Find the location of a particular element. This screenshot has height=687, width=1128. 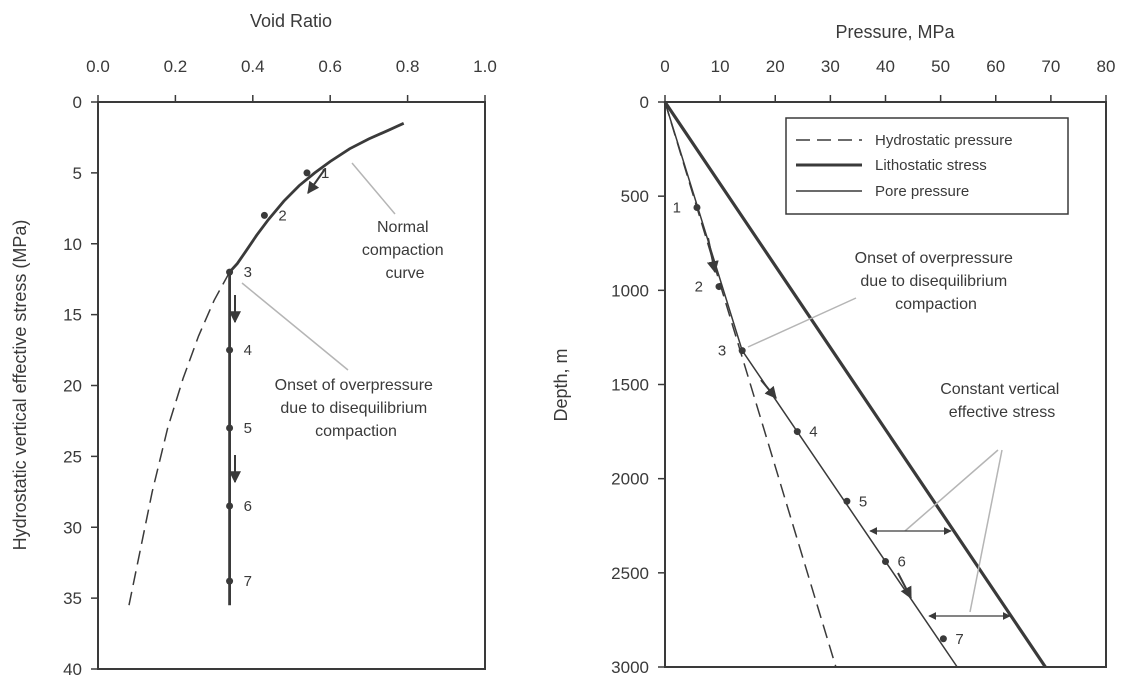

left-x-tick-label: 0.4 is located at coordinates (253, 66).